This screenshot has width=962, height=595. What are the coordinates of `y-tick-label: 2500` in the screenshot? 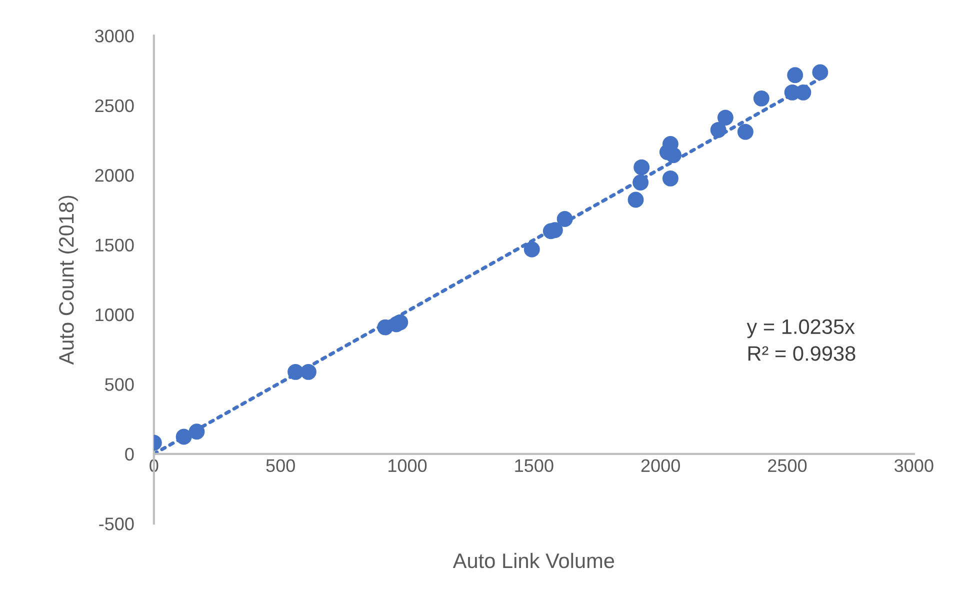 It's located at (114, 105).